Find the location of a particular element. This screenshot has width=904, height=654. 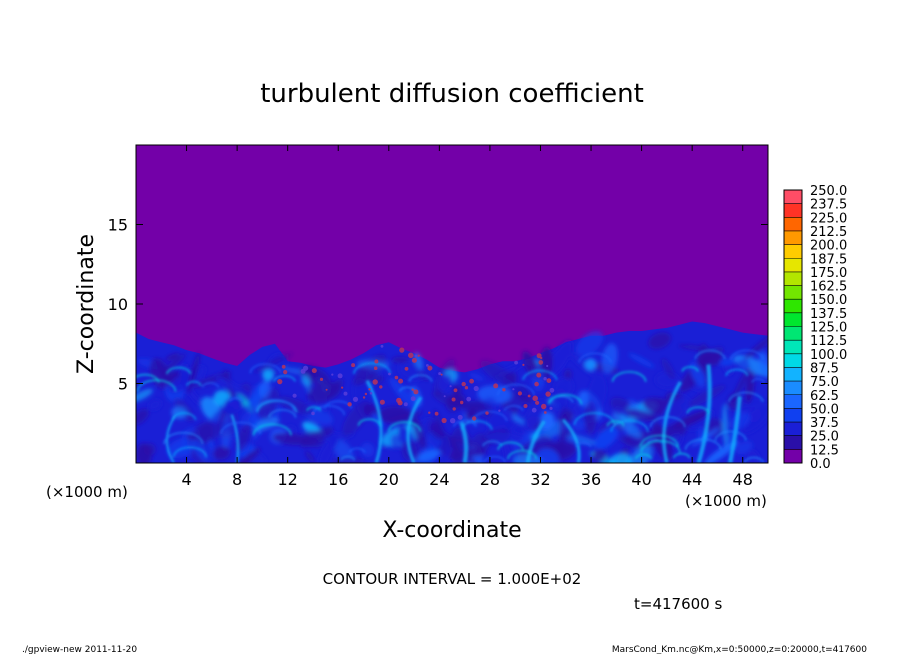

x-tick-label: 8 is located at coordinates (237, 479).